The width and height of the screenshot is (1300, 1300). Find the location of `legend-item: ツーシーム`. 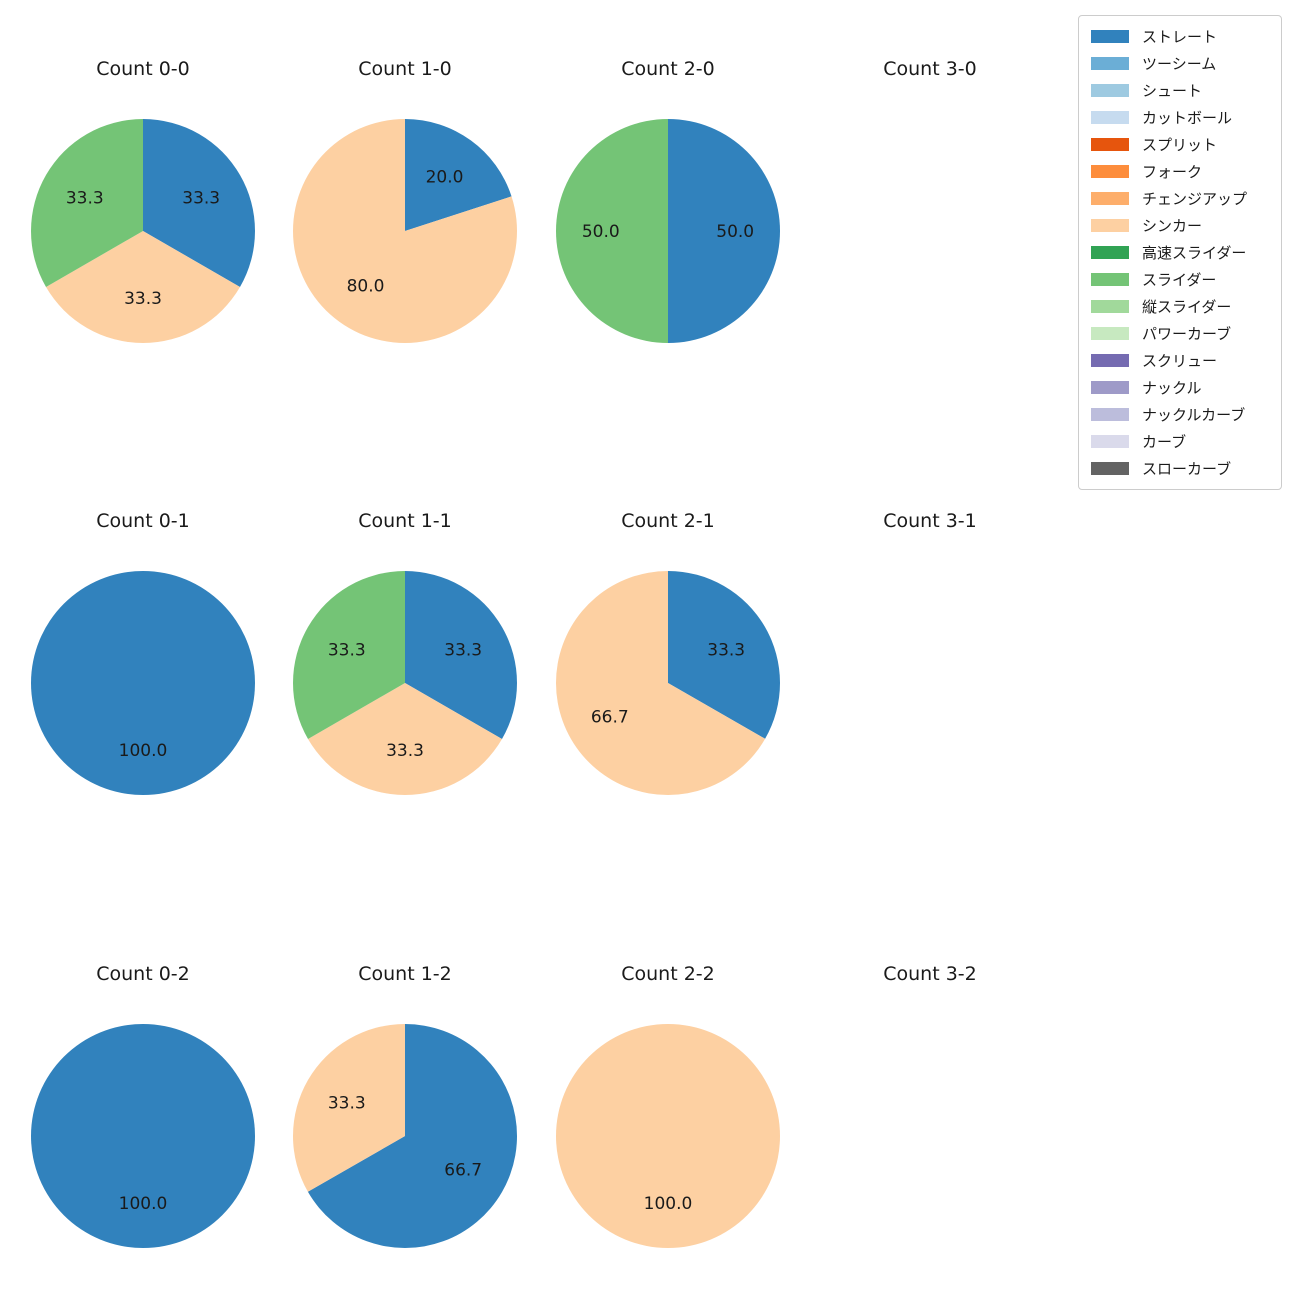

legend-item: ツーシーム is located at coordinates (1186, 63).